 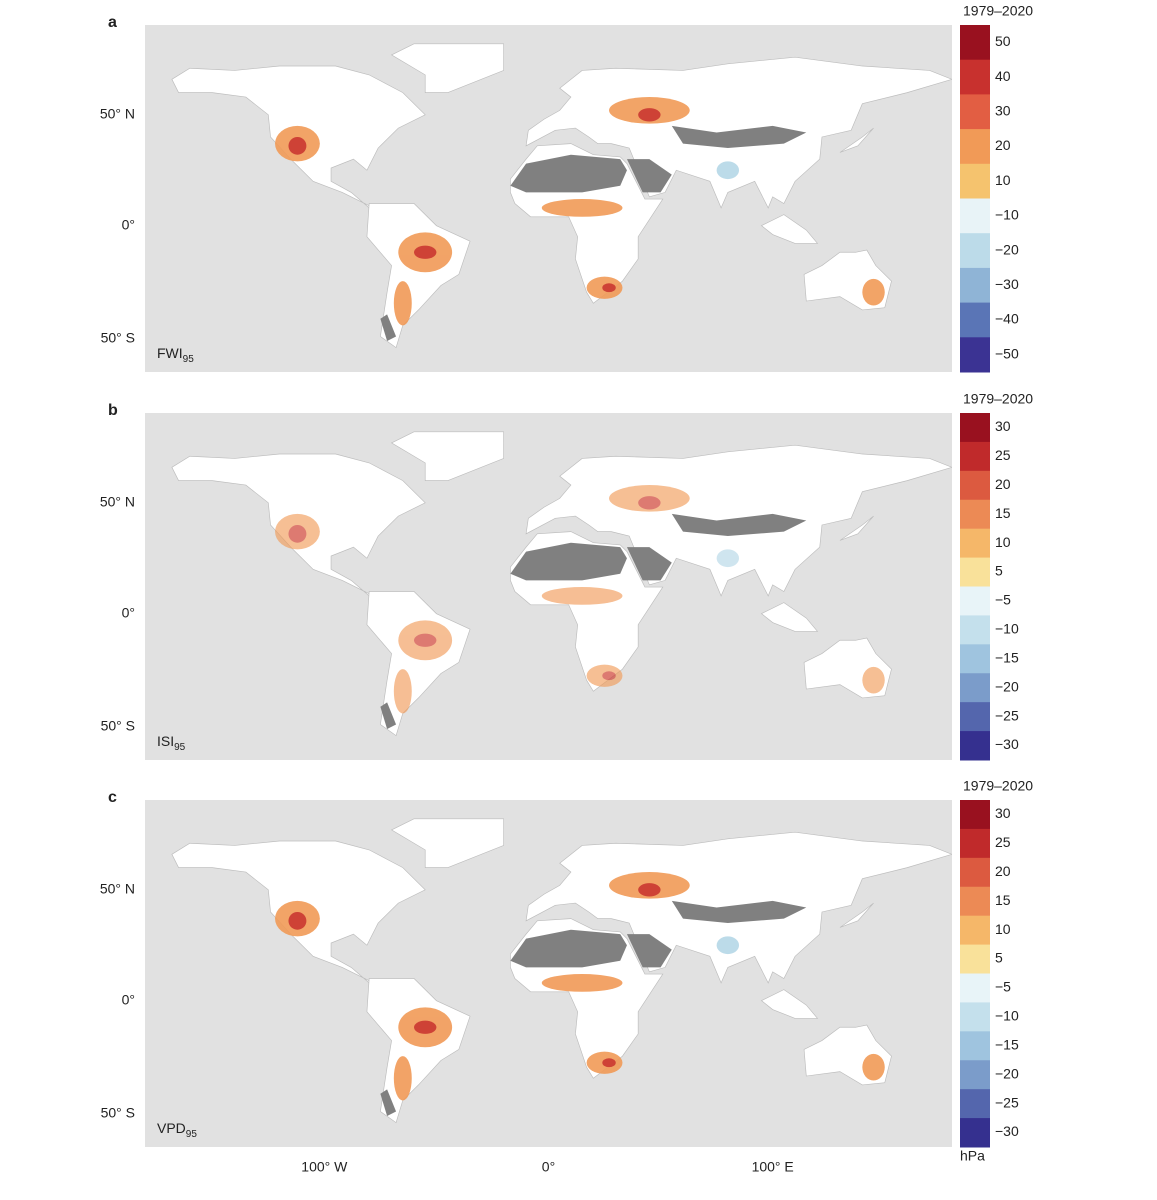 I want to click on index-label: VPD95, so click(x=177, y=1130).